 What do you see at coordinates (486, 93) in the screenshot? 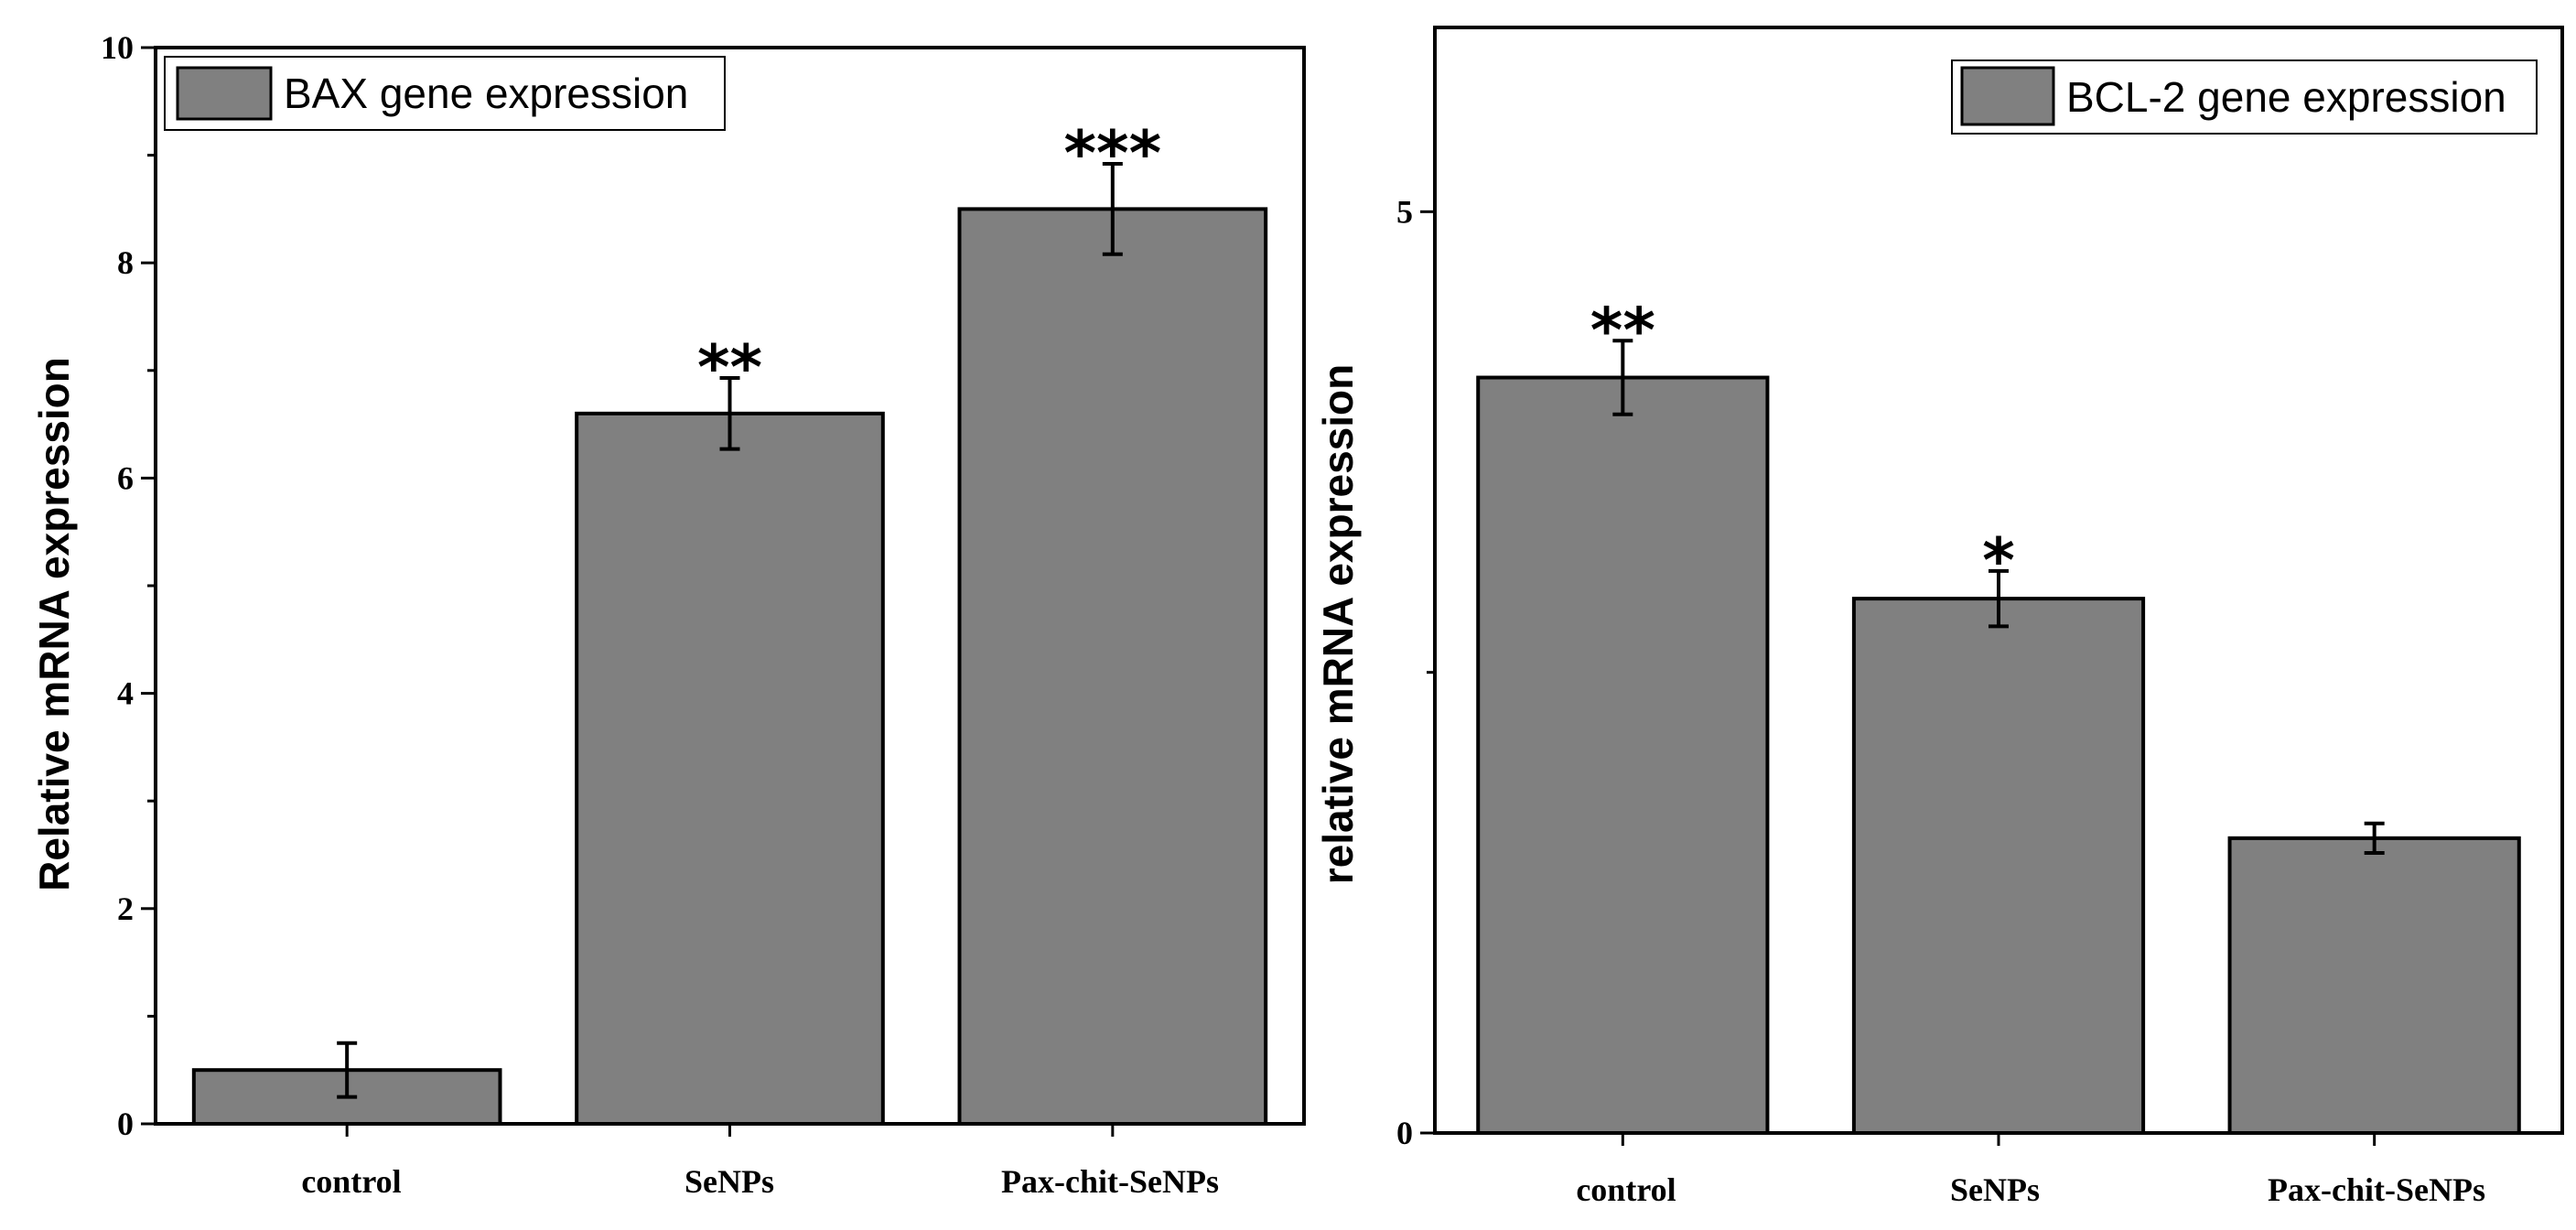
I see `bax-legend-label: BAX gene expression` at bounding box center [486, 93].